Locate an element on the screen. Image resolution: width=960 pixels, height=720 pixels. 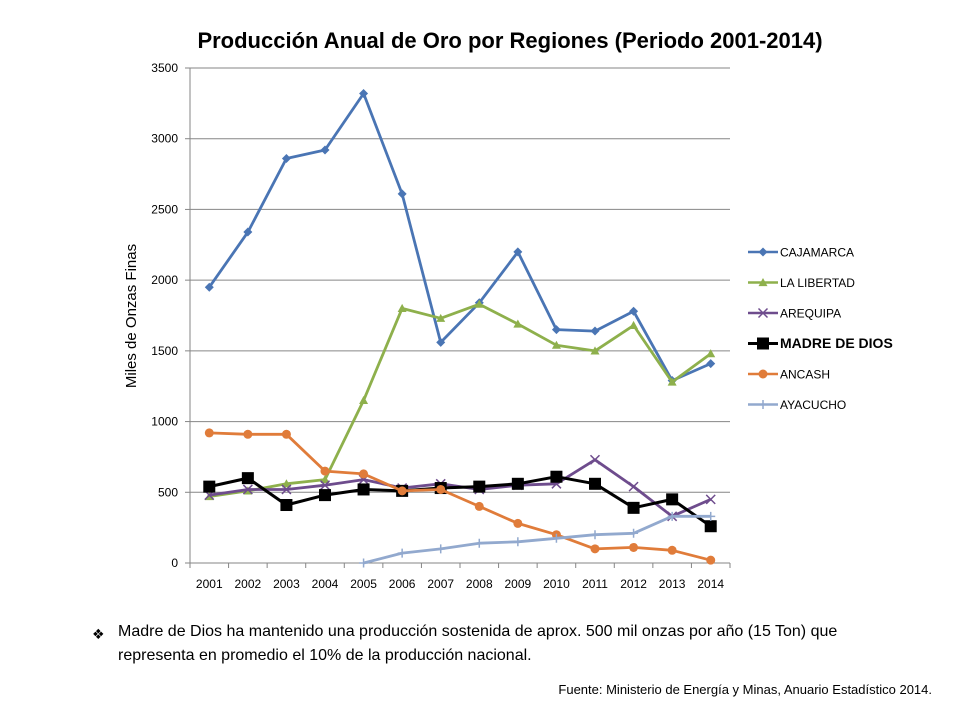
legend-item-arequipa: AREQUIPA is located at coordinates (794, 314).